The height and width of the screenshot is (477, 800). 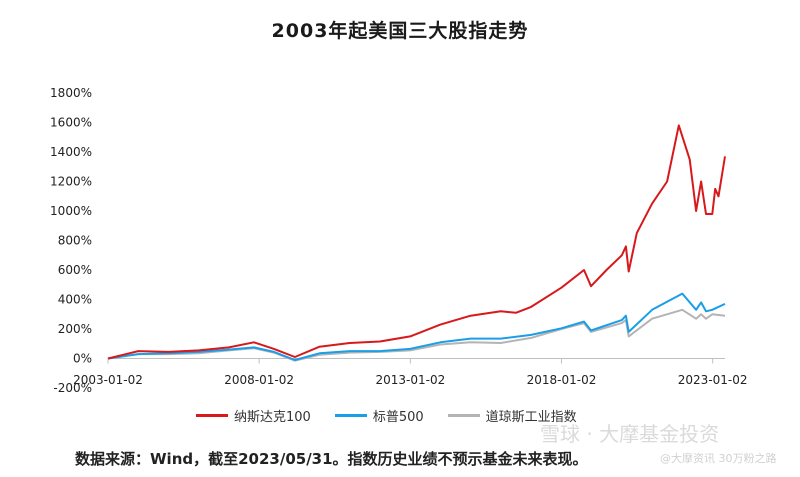 I want to click on legend-item: 纳斯达克100, so click(x=253, y=415).